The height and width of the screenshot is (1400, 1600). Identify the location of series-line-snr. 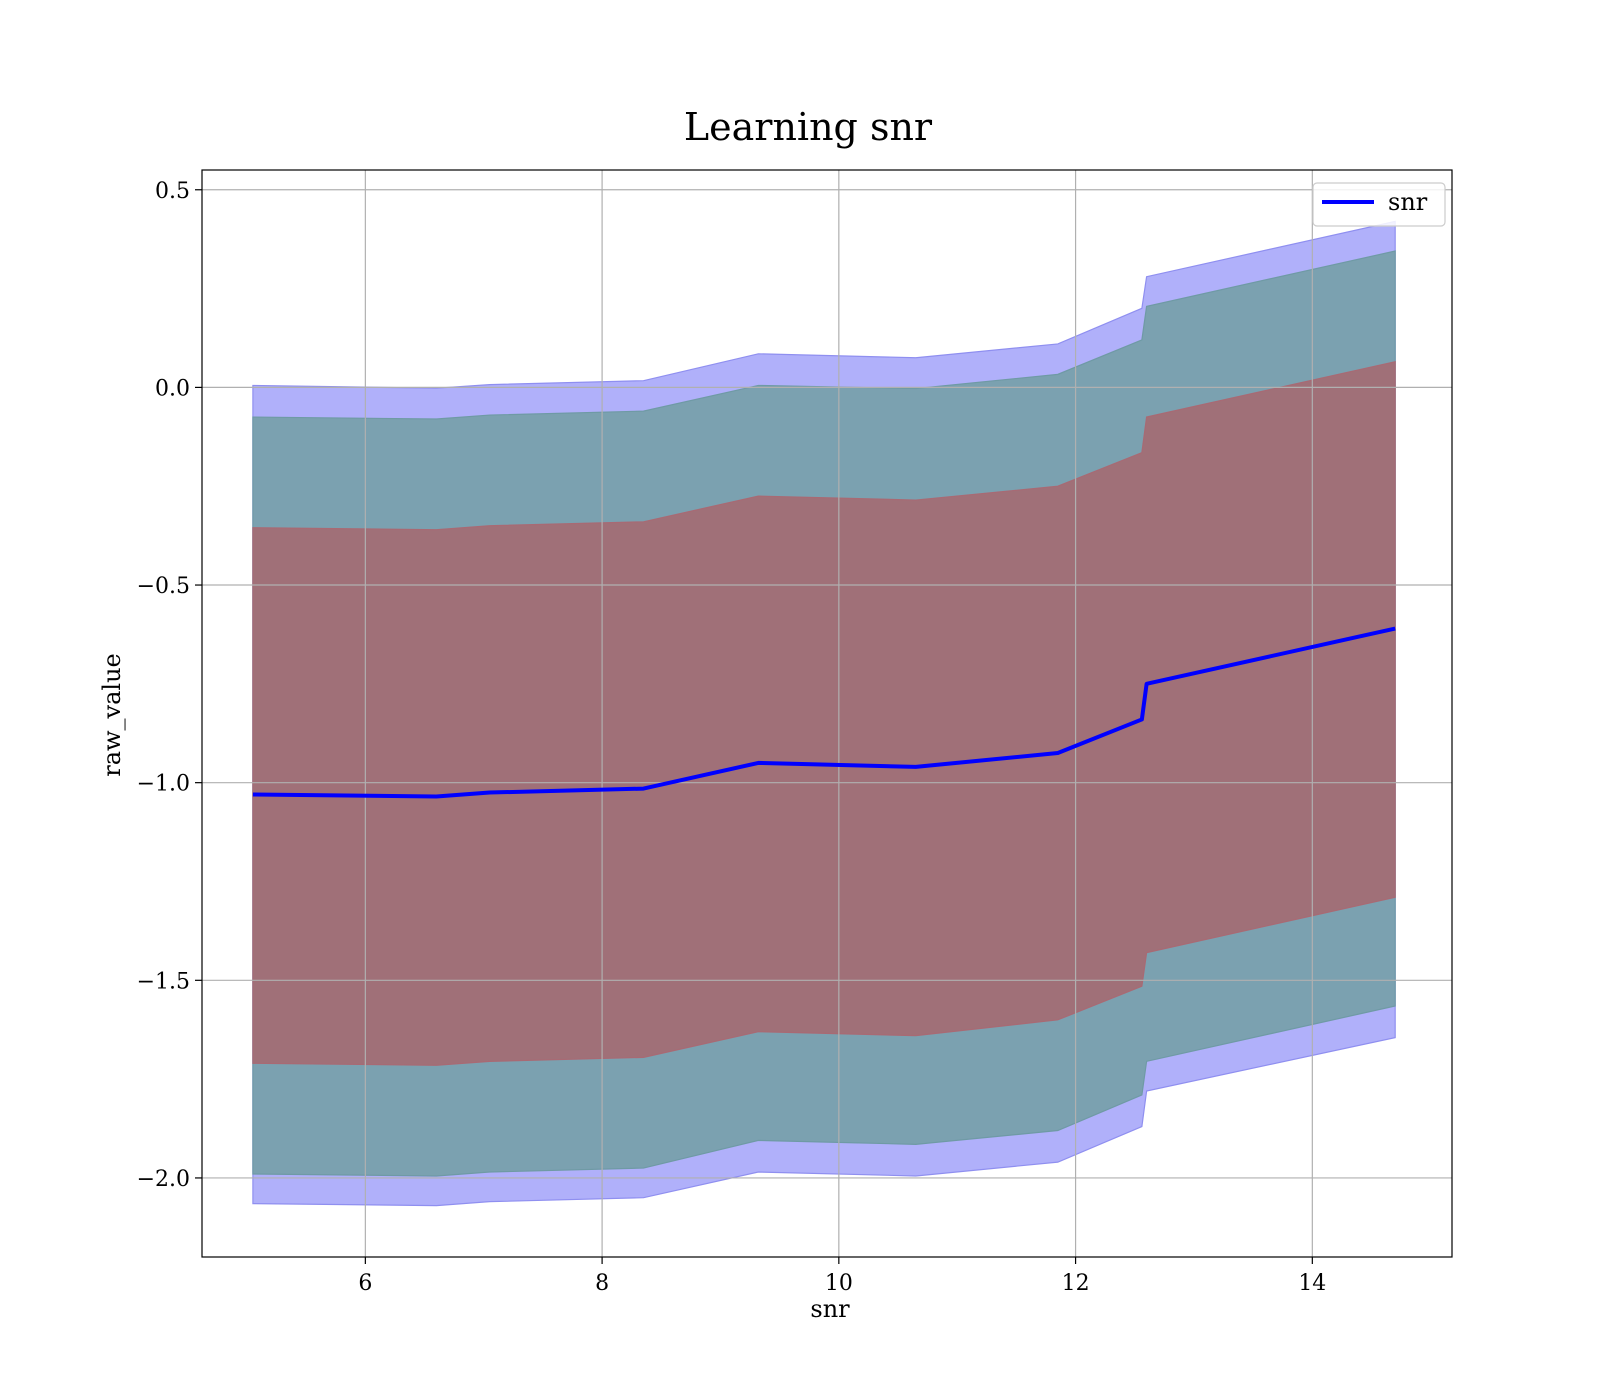
(824, 712).